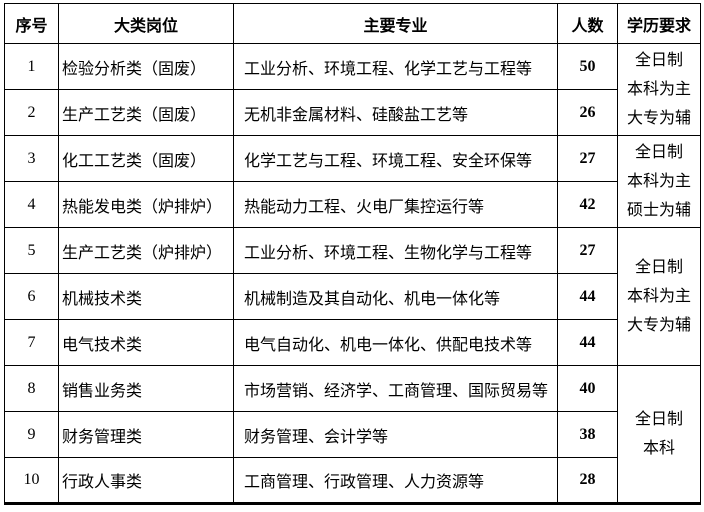 This screenshot has width=704, height=512. I want to click on cell-count: 50, so click(587, 66).